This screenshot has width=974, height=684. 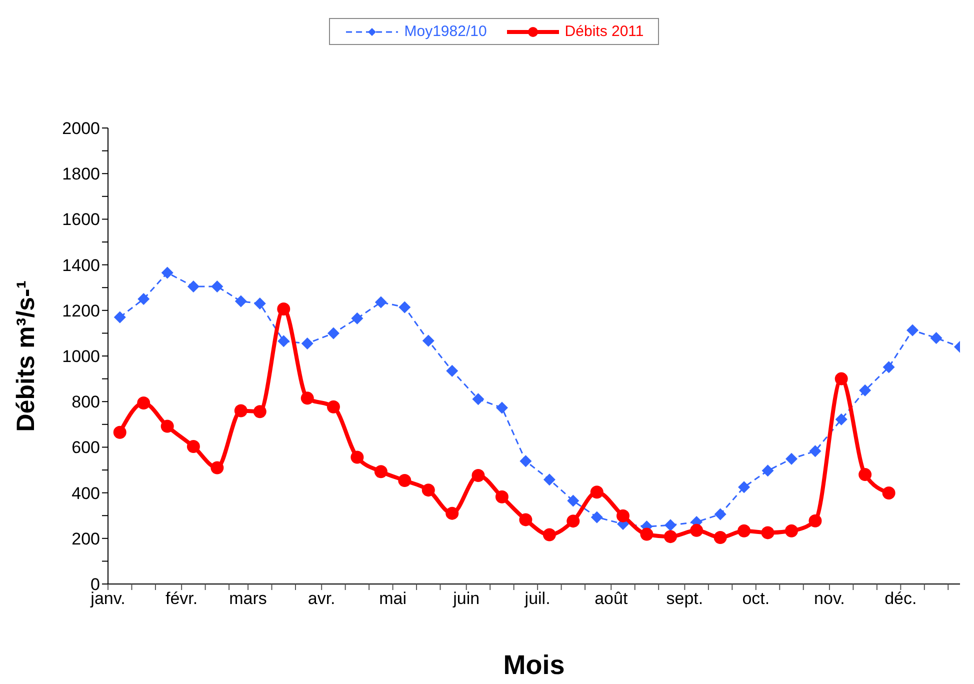 What do you see at coordinates (611, 598) in the screenshot?
I see `x-tick-label: août` at bounding box center [611, 598].